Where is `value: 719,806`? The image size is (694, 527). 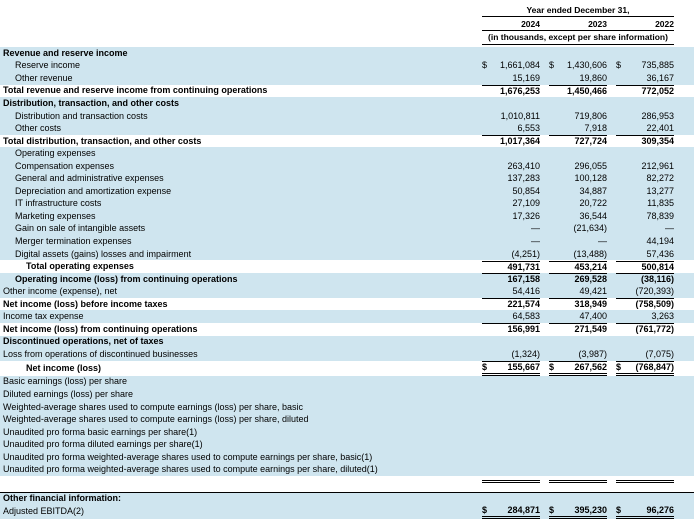
value: 719,806 is located at coordinates (590, 115).